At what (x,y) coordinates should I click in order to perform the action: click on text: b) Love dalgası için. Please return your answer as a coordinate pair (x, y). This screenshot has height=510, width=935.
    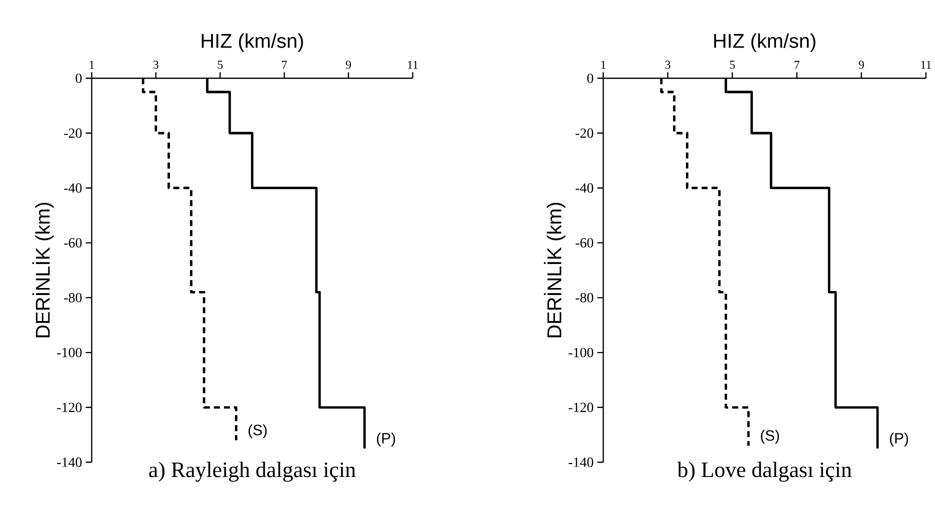
    Looking at the image, I should click on (764, 472).